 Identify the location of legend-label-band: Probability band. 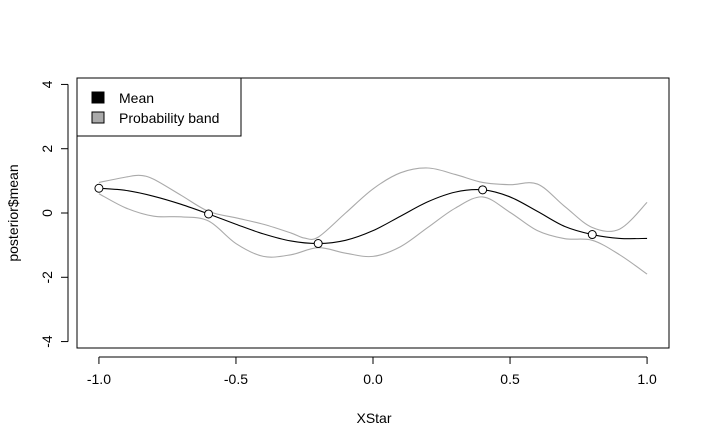
(169, 118).